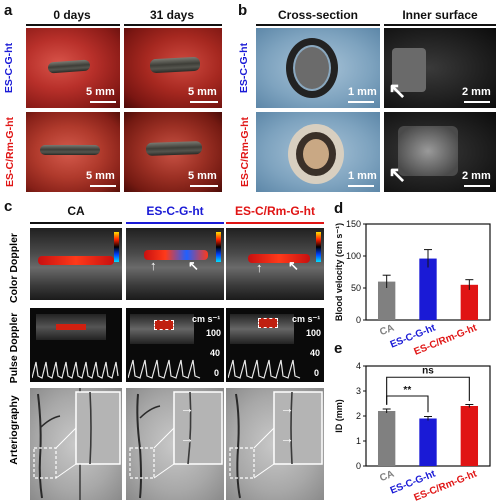  What do you see at coordinates (358, 416) in the screenshot?
I see `y-tick-label: 2` at bounding box center [358, 416].